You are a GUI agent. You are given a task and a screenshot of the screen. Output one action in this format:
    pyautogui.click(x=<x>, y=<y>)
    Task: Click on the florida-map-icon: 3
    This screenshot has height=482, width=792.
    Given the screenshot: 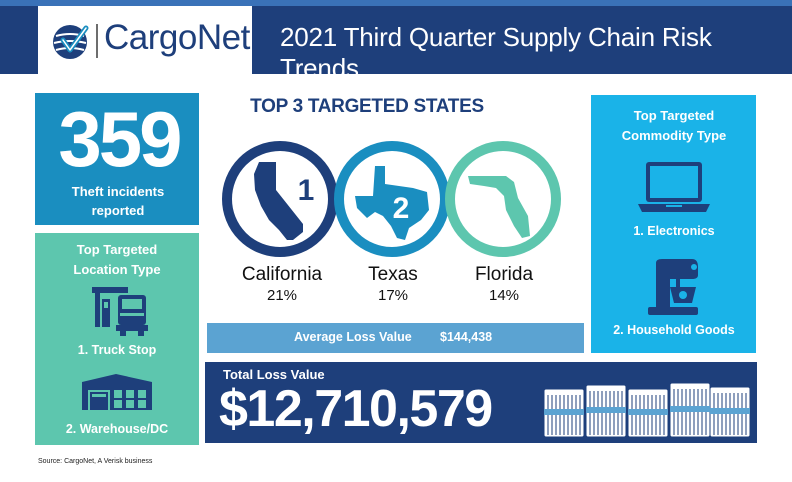 What is the action you would take?
    pyautogui.click(x=503, y=199)
    